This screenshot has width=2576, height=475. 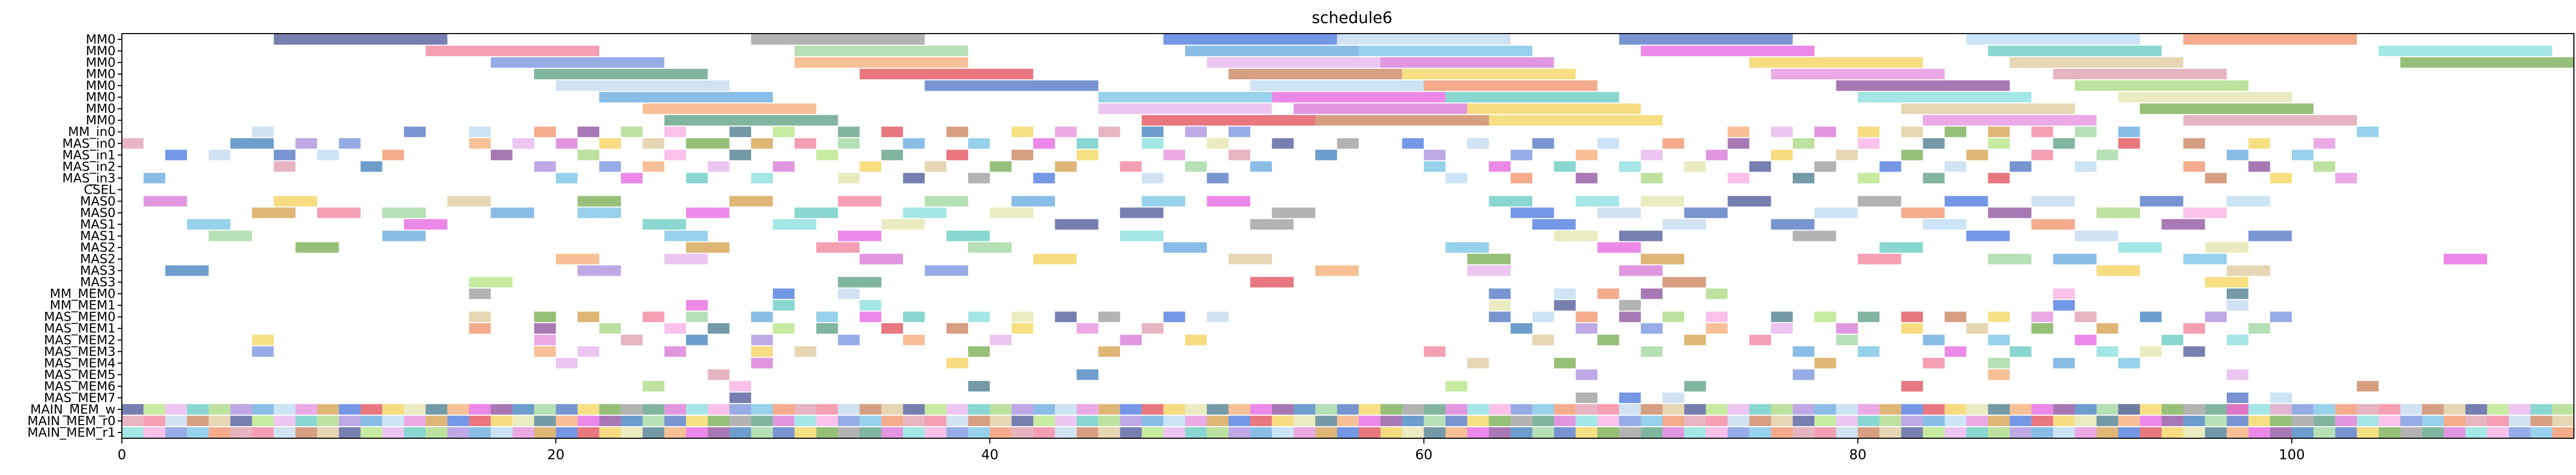 I want to click on task-bar-main-mem-r0-t64, so click(x=1521, y=420).